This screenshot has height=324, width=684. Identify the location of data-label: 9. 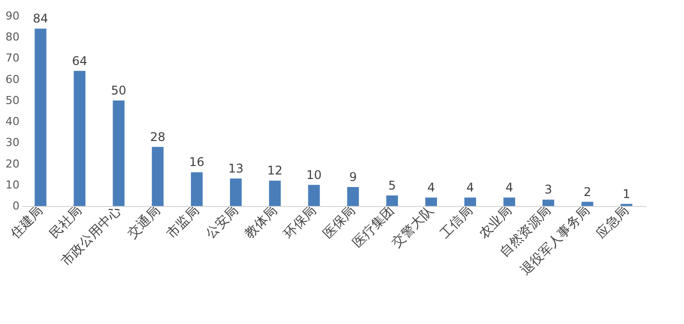
(353, 177).